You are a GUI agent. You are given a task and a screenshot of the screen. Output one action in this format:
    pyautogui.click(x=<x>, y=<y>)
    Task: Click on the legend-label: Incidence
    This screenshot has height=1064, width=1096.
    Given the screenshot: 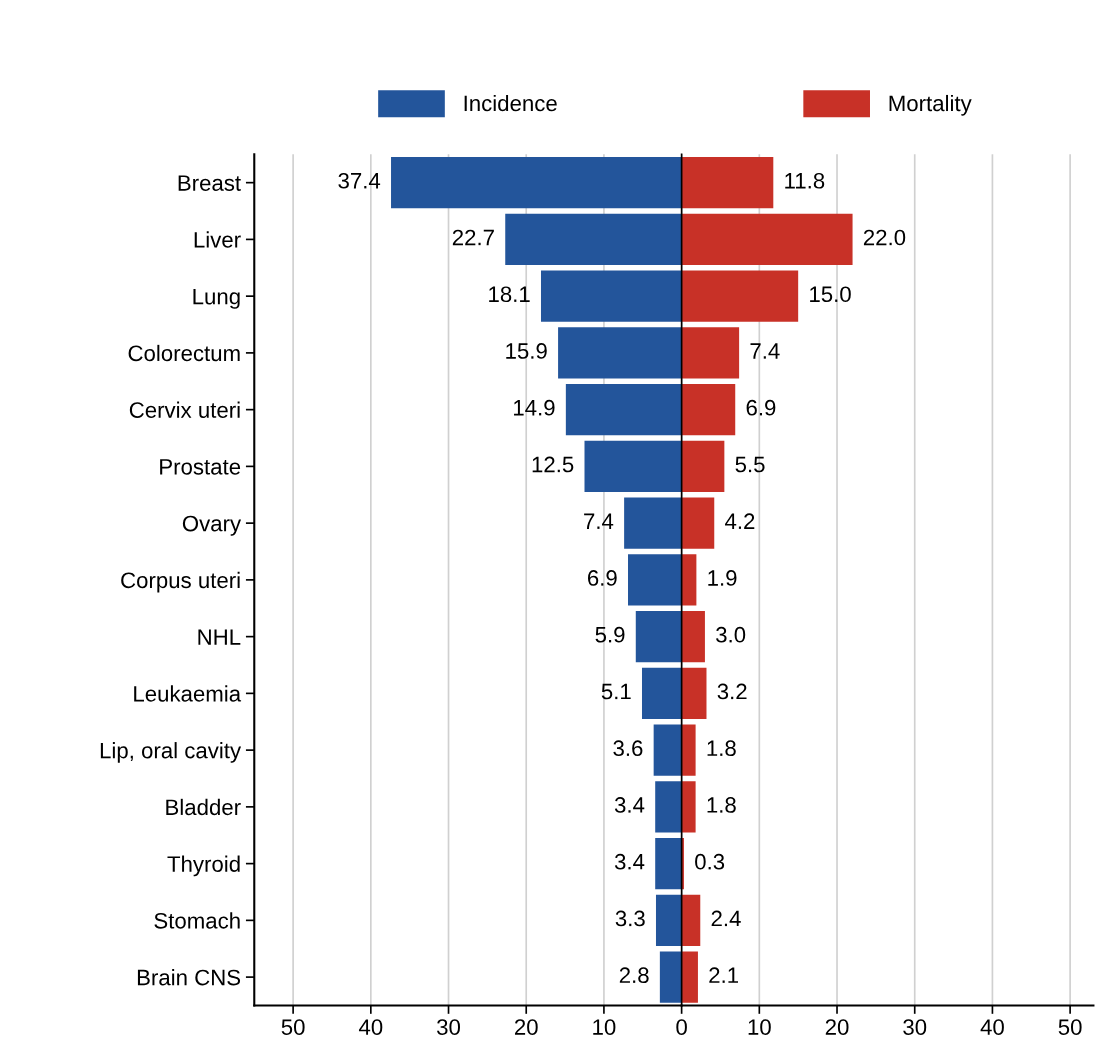 What is the action you would take?
    pyautogui.click(x=510, y=103)
    